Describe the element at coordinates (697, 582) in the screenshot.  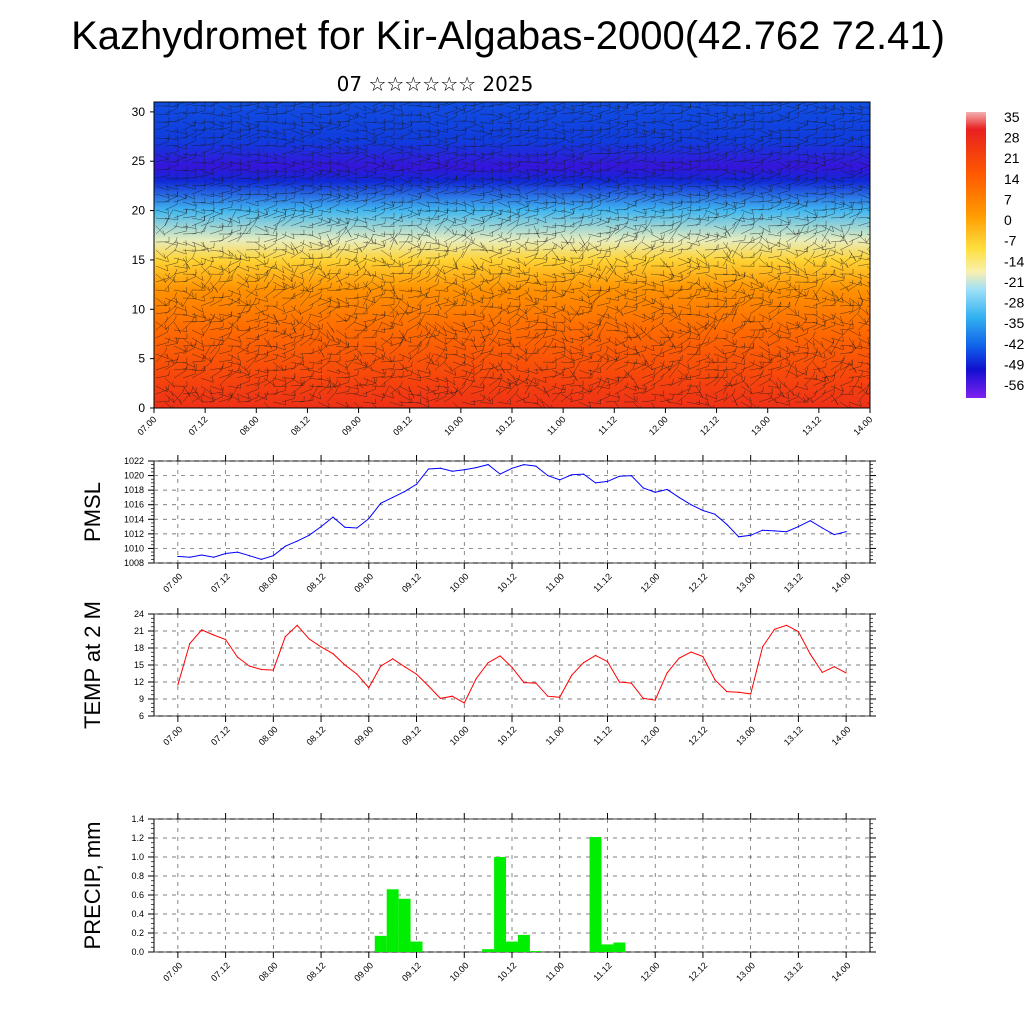
I see `pmsl-x-tick-label: 12.12` at that location.